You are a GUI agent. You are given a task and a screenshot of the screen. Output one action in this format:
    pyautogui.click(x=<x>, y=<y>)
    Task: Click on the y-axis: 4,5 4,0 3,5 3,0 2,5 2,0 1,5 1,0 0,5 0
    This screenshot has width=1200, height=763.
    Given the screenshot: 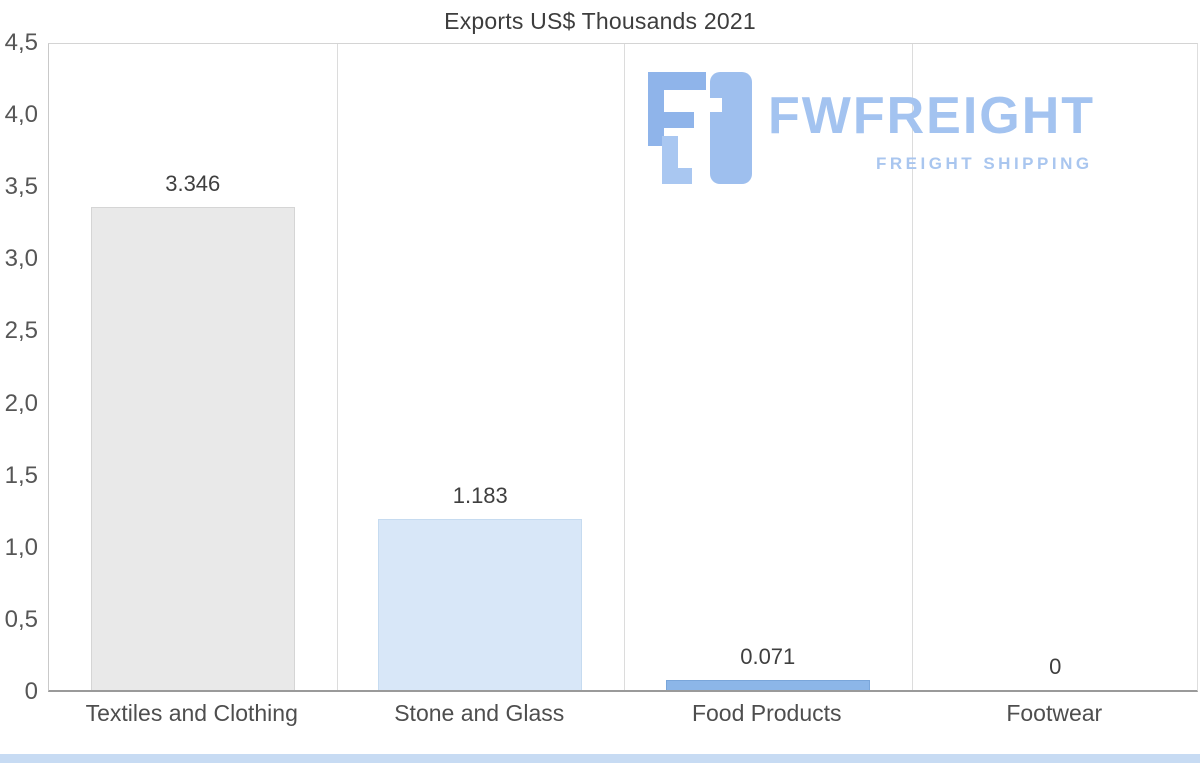 What is the action you would take?
    pyautogui.click(x=22, y=367)
    